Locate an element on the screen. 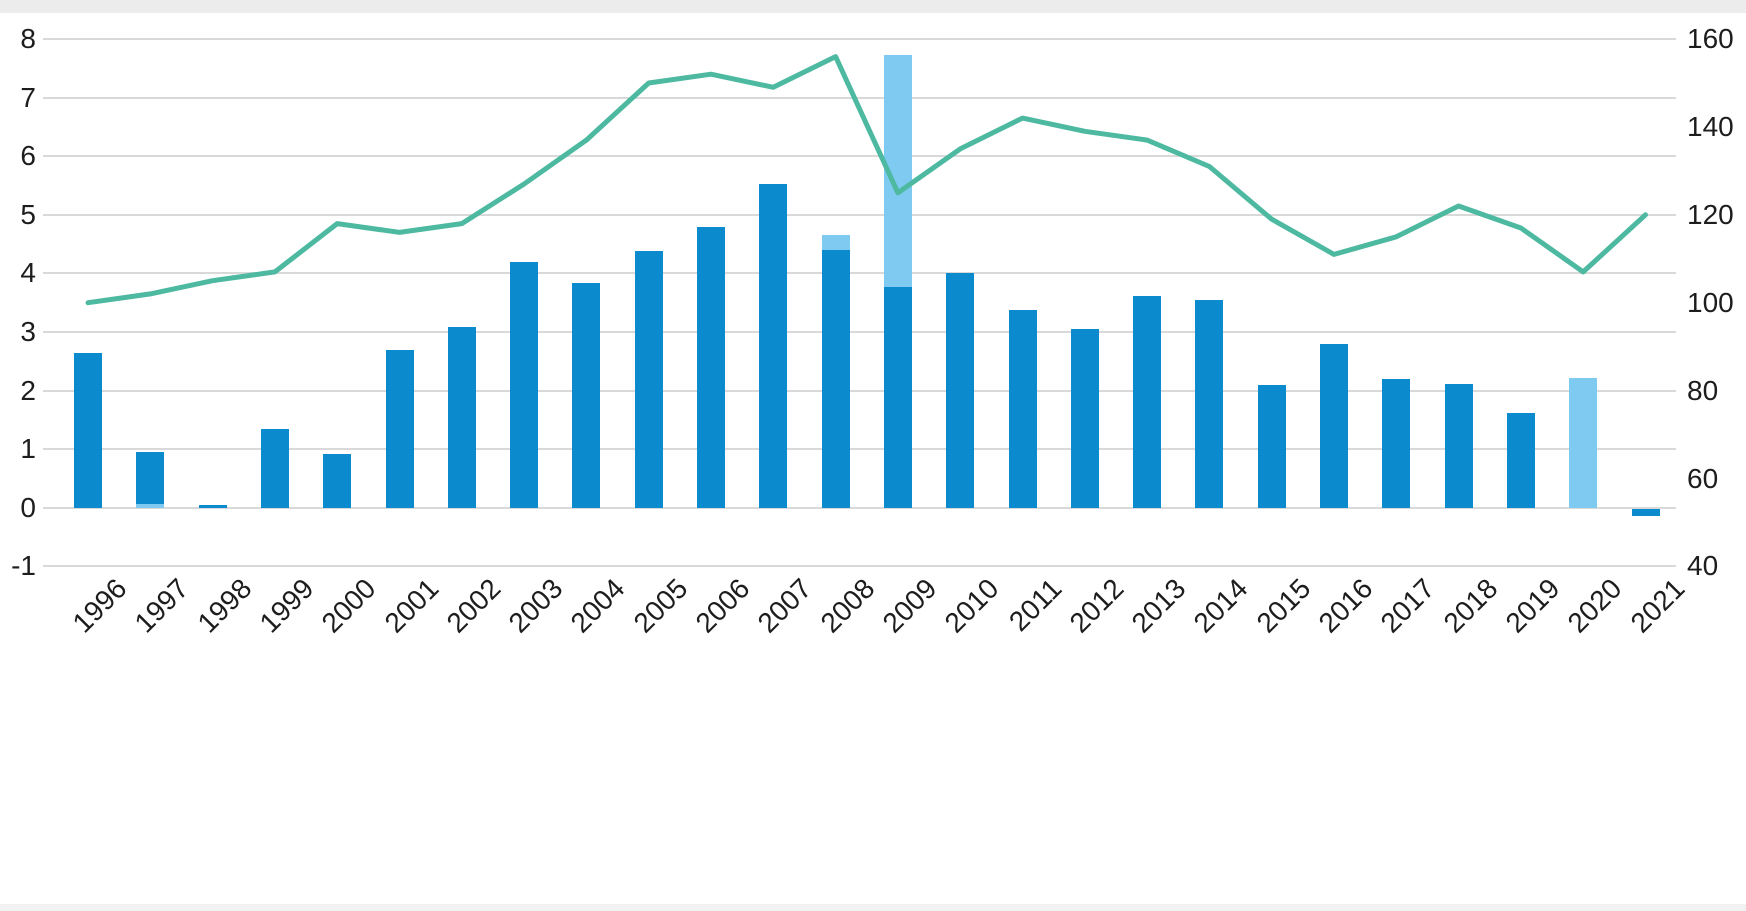  x-axis-label-2013: 2013 is located at coordinates (1158, 605).